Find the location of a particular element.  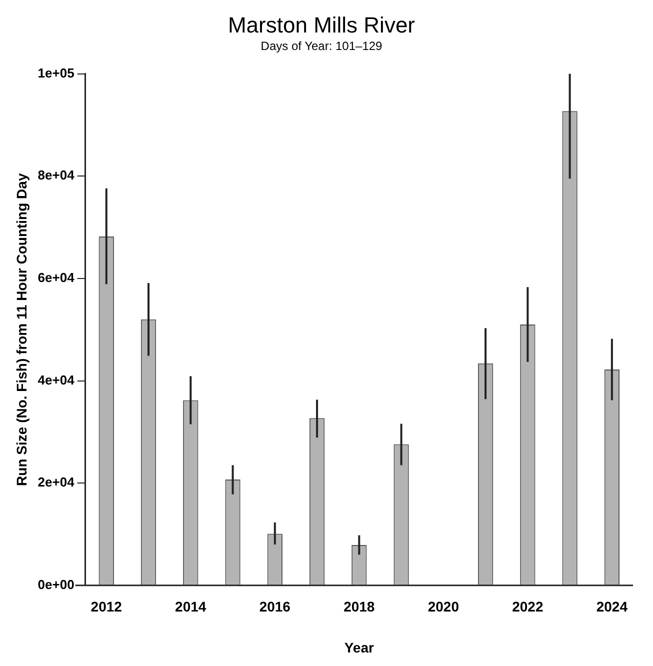

y-tick-label: 1e+05 is located at coordinates (56, 72).